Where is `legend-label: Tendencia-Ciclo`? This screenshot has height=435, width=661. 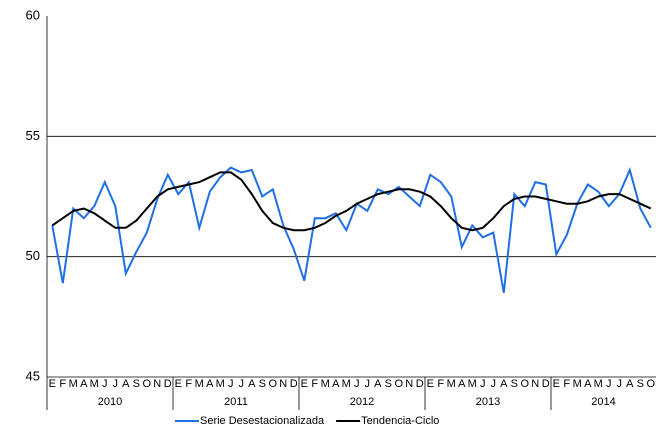
legend-label: Tendencia-Ciclo is located at coordinates (400, 421).